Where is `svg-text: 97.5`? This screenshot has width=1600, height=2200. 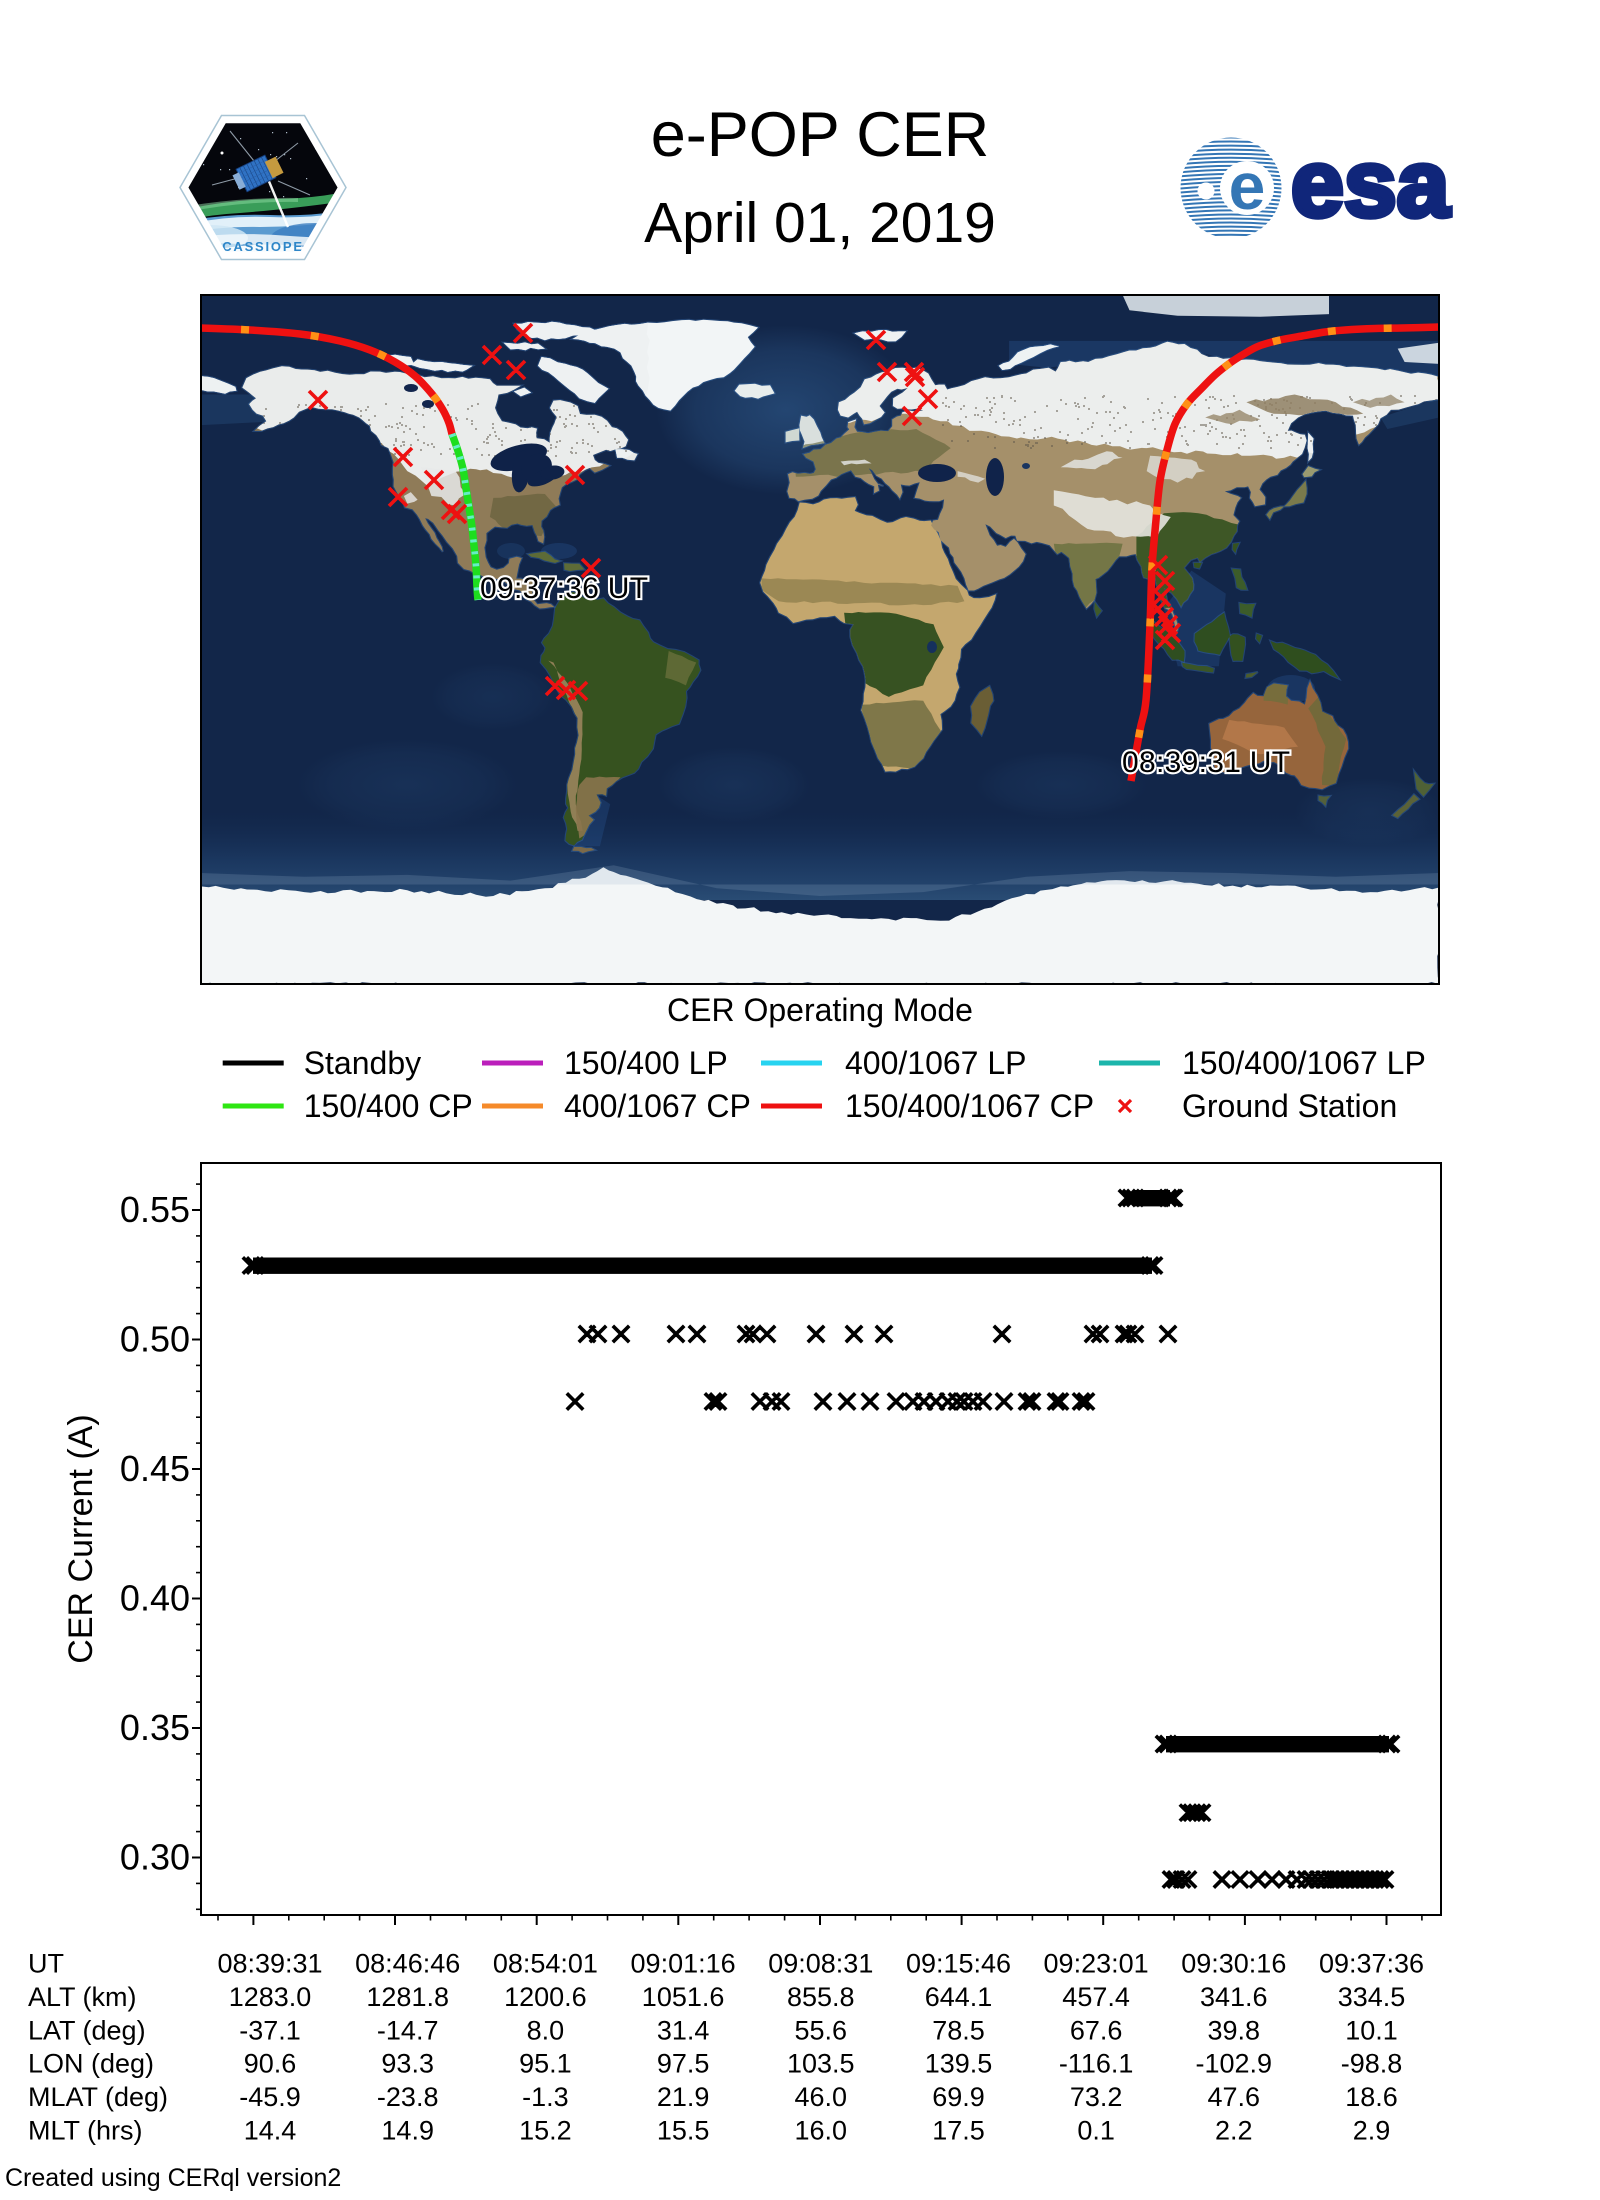 svg-text: 97.5 is located at coordinates (683, 2064).